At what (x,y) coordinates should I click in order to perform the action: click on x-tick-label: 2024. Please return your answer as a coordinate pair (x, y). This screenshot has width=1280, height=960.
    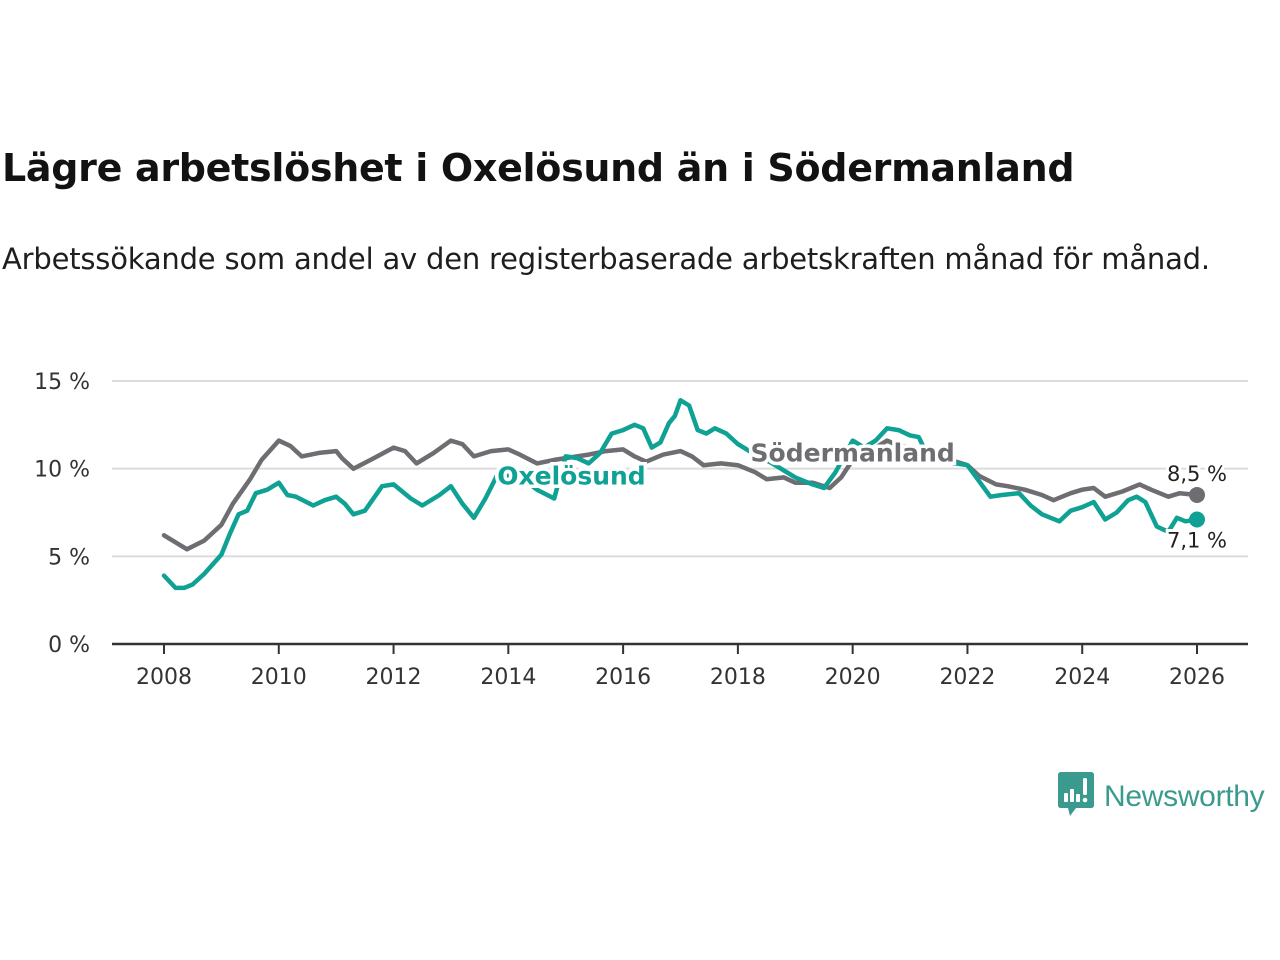
    Looking at the image, I should click on (1082, 677).